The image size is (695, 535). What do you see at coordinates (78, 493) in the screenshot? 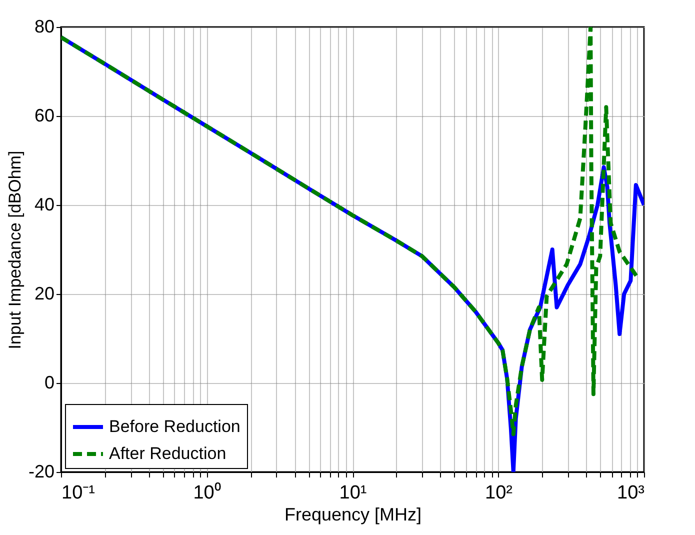
I see `x-tick-label: 10⁻¹` at bounding box center [78, 493].